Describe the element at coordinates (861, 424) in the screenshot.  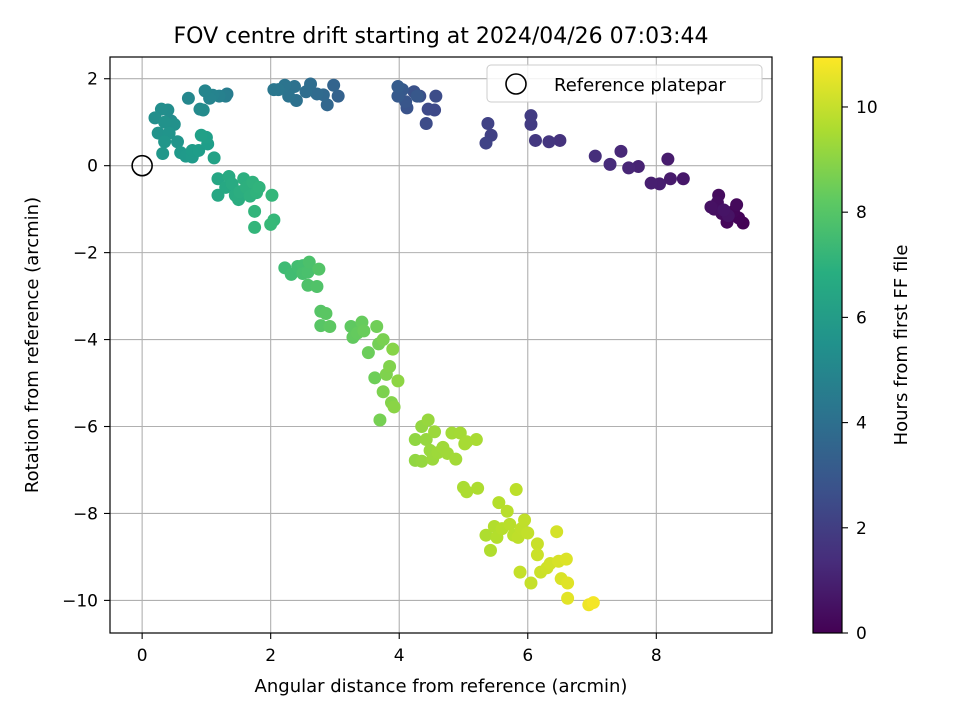
I see `colorbar-tick-label: 4` at that location.